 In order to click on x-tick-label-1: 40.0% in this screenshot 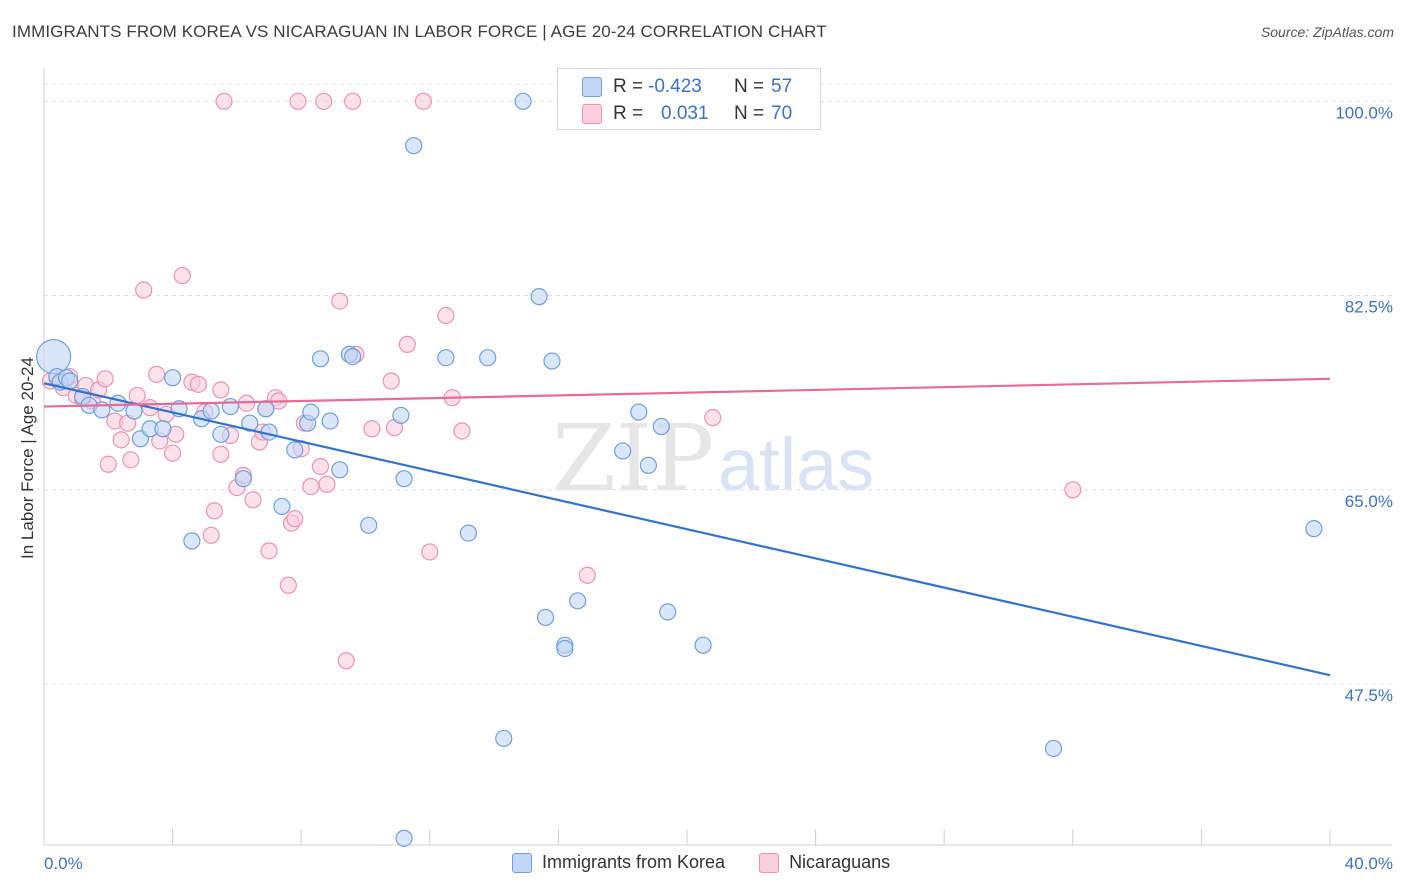, I will do `click(1369, 863)`.